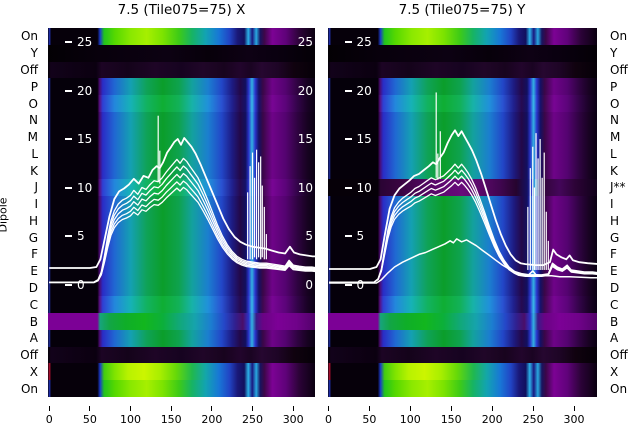 The image size is (640, 440). Describe the element at coordinates (33, 120) in the screenshot. I see `dipole-row-label-x: N` at that location.